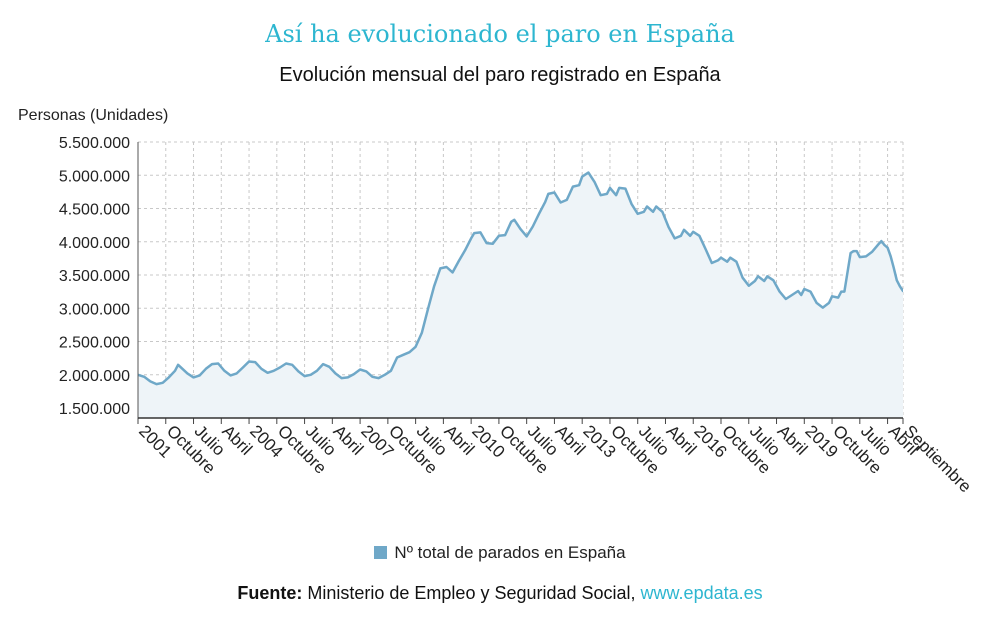  Describe the element at coordinates (500, 34) in the screenshot. I see `headline: Así ha evolucionado el paro en España` at that location.